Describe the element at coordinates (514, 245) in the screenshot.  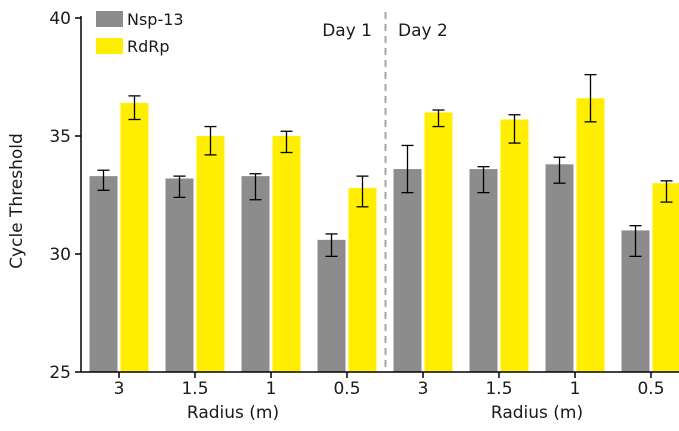
I see `bar-rdrp-day2-1.5` at that location.